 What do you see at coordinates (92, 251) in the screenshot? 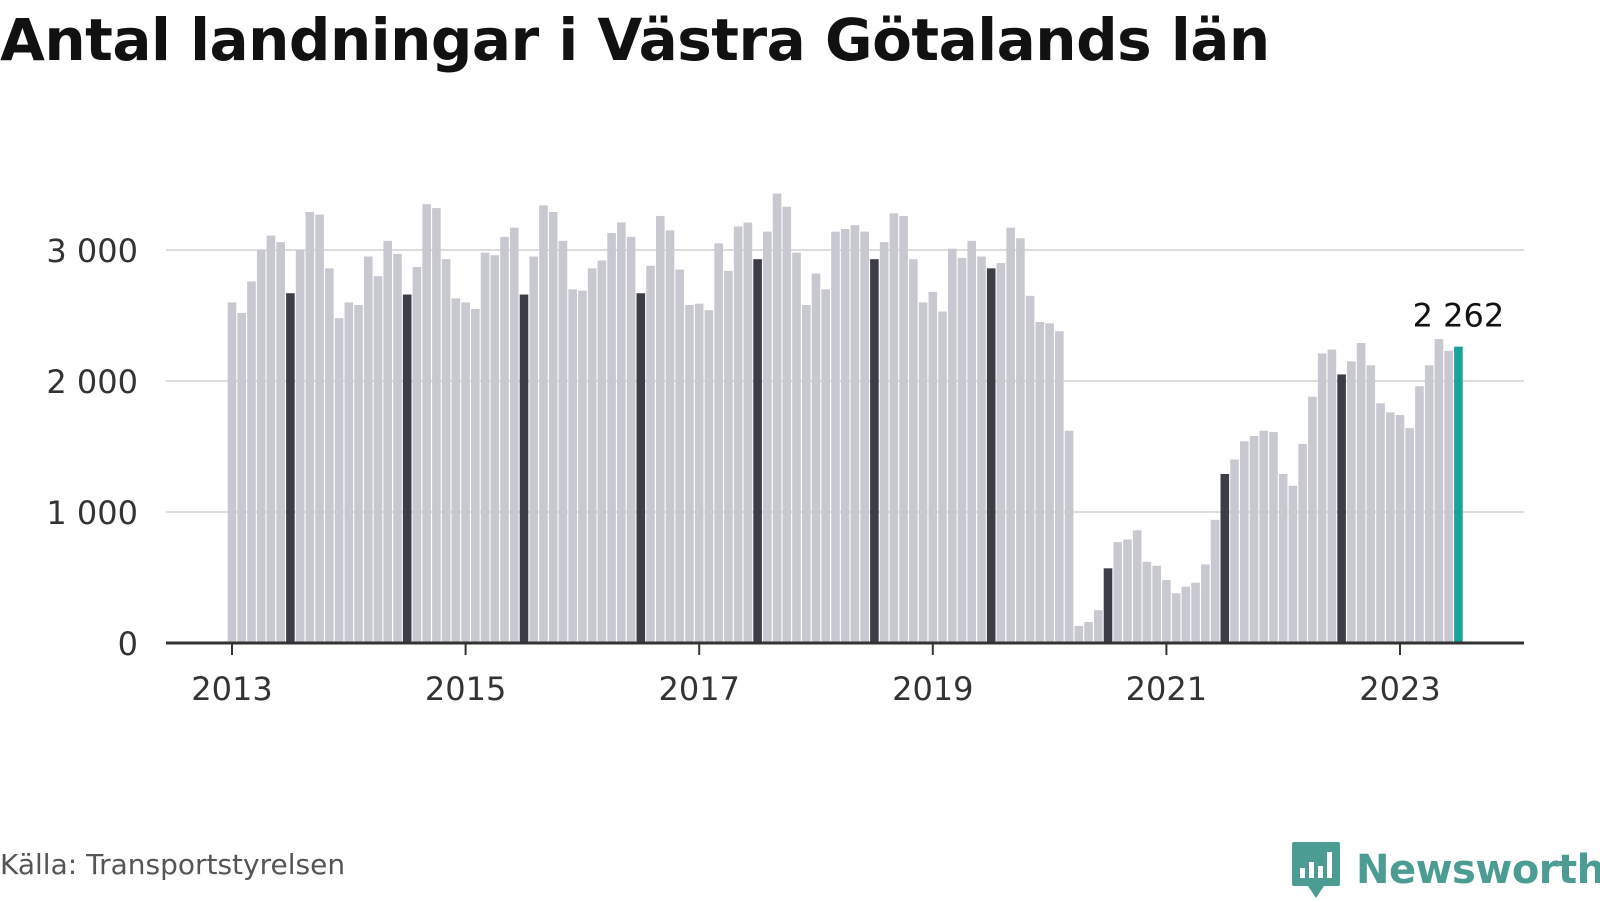
I see `y-tick-label: 3 000` at bounding box center [92, 251].